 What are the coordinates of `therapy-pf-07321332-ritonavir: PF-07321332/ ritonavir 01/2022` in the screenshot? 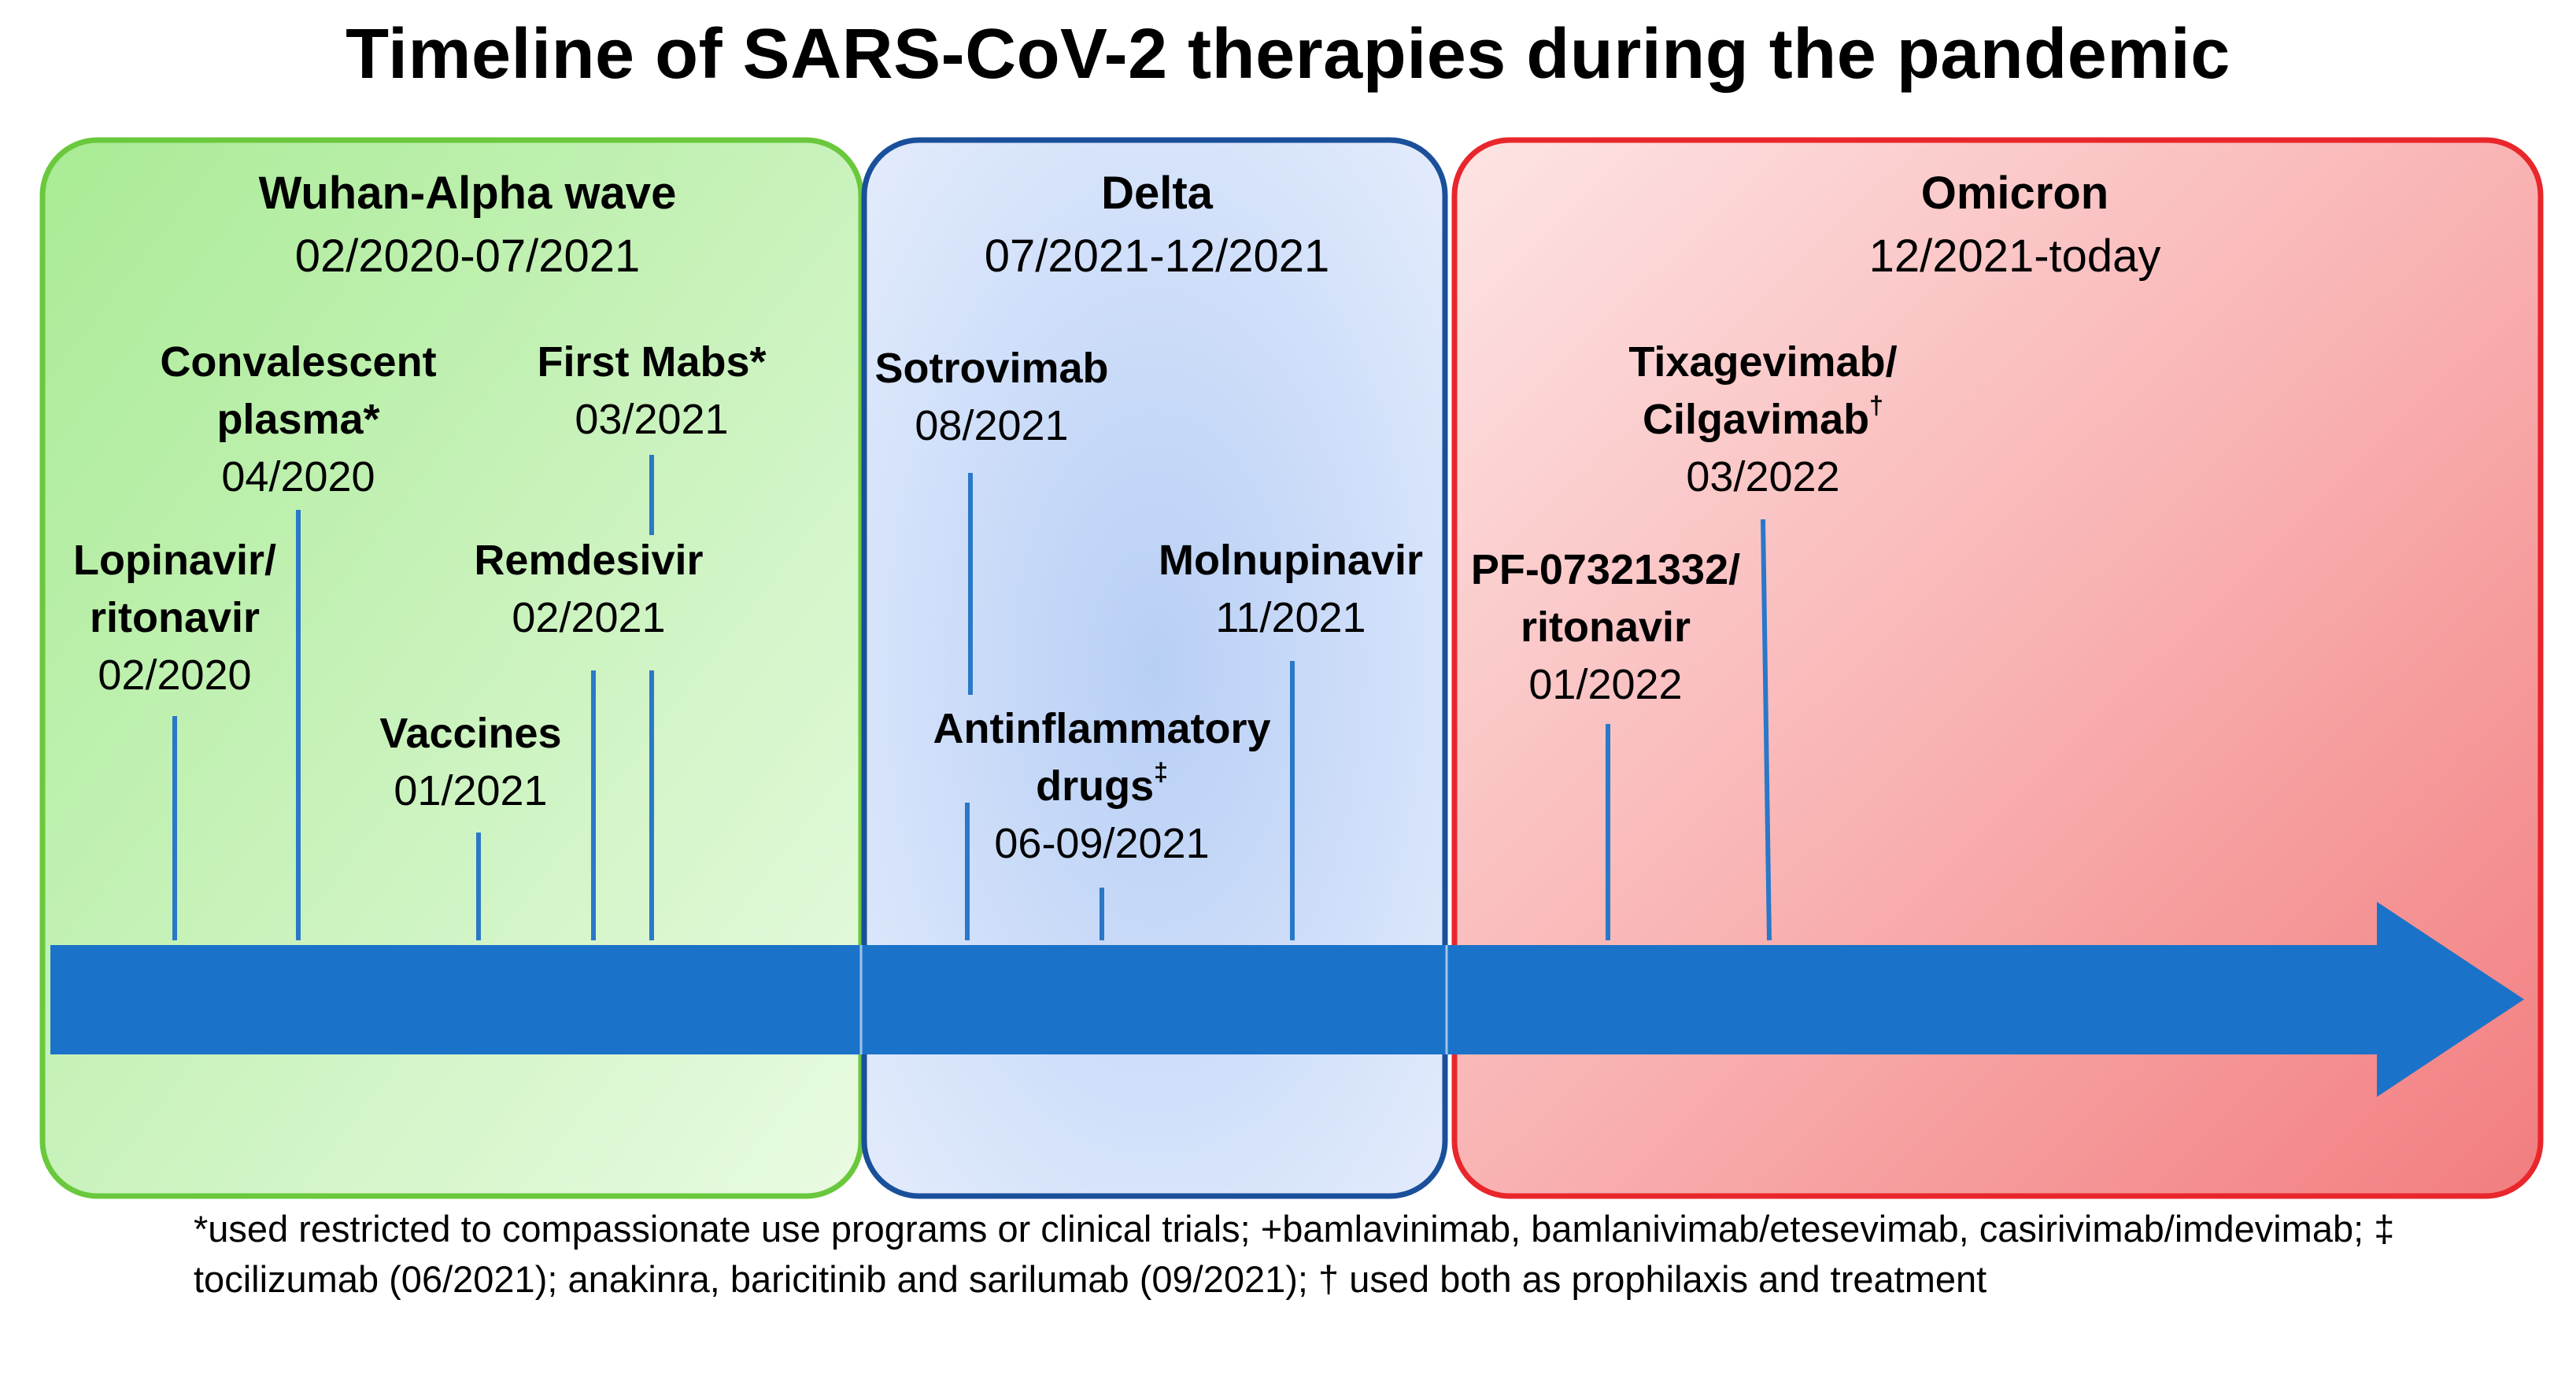 It's located at (1605, 627).